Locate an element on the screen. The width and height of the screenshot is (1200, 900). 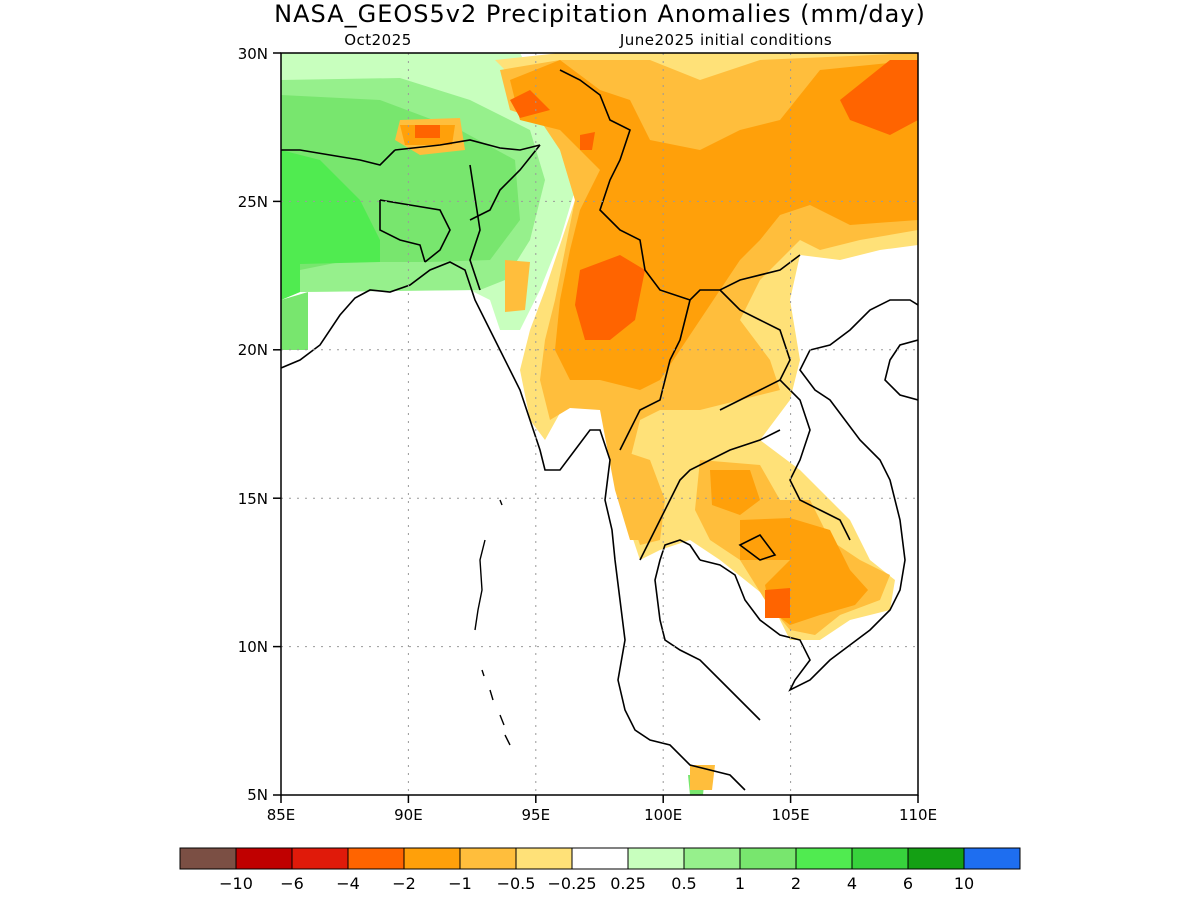
lon-label: 105E is located at coordinates (791, 815).